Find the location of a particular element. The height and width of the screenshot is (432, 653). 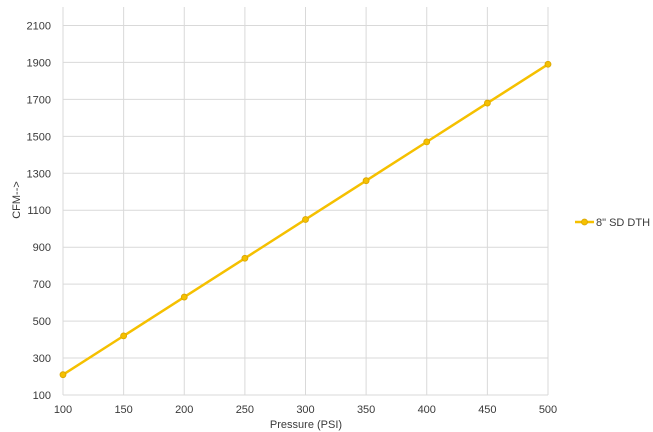

x-tick-label: 250 is located at coordinates (245, 410).